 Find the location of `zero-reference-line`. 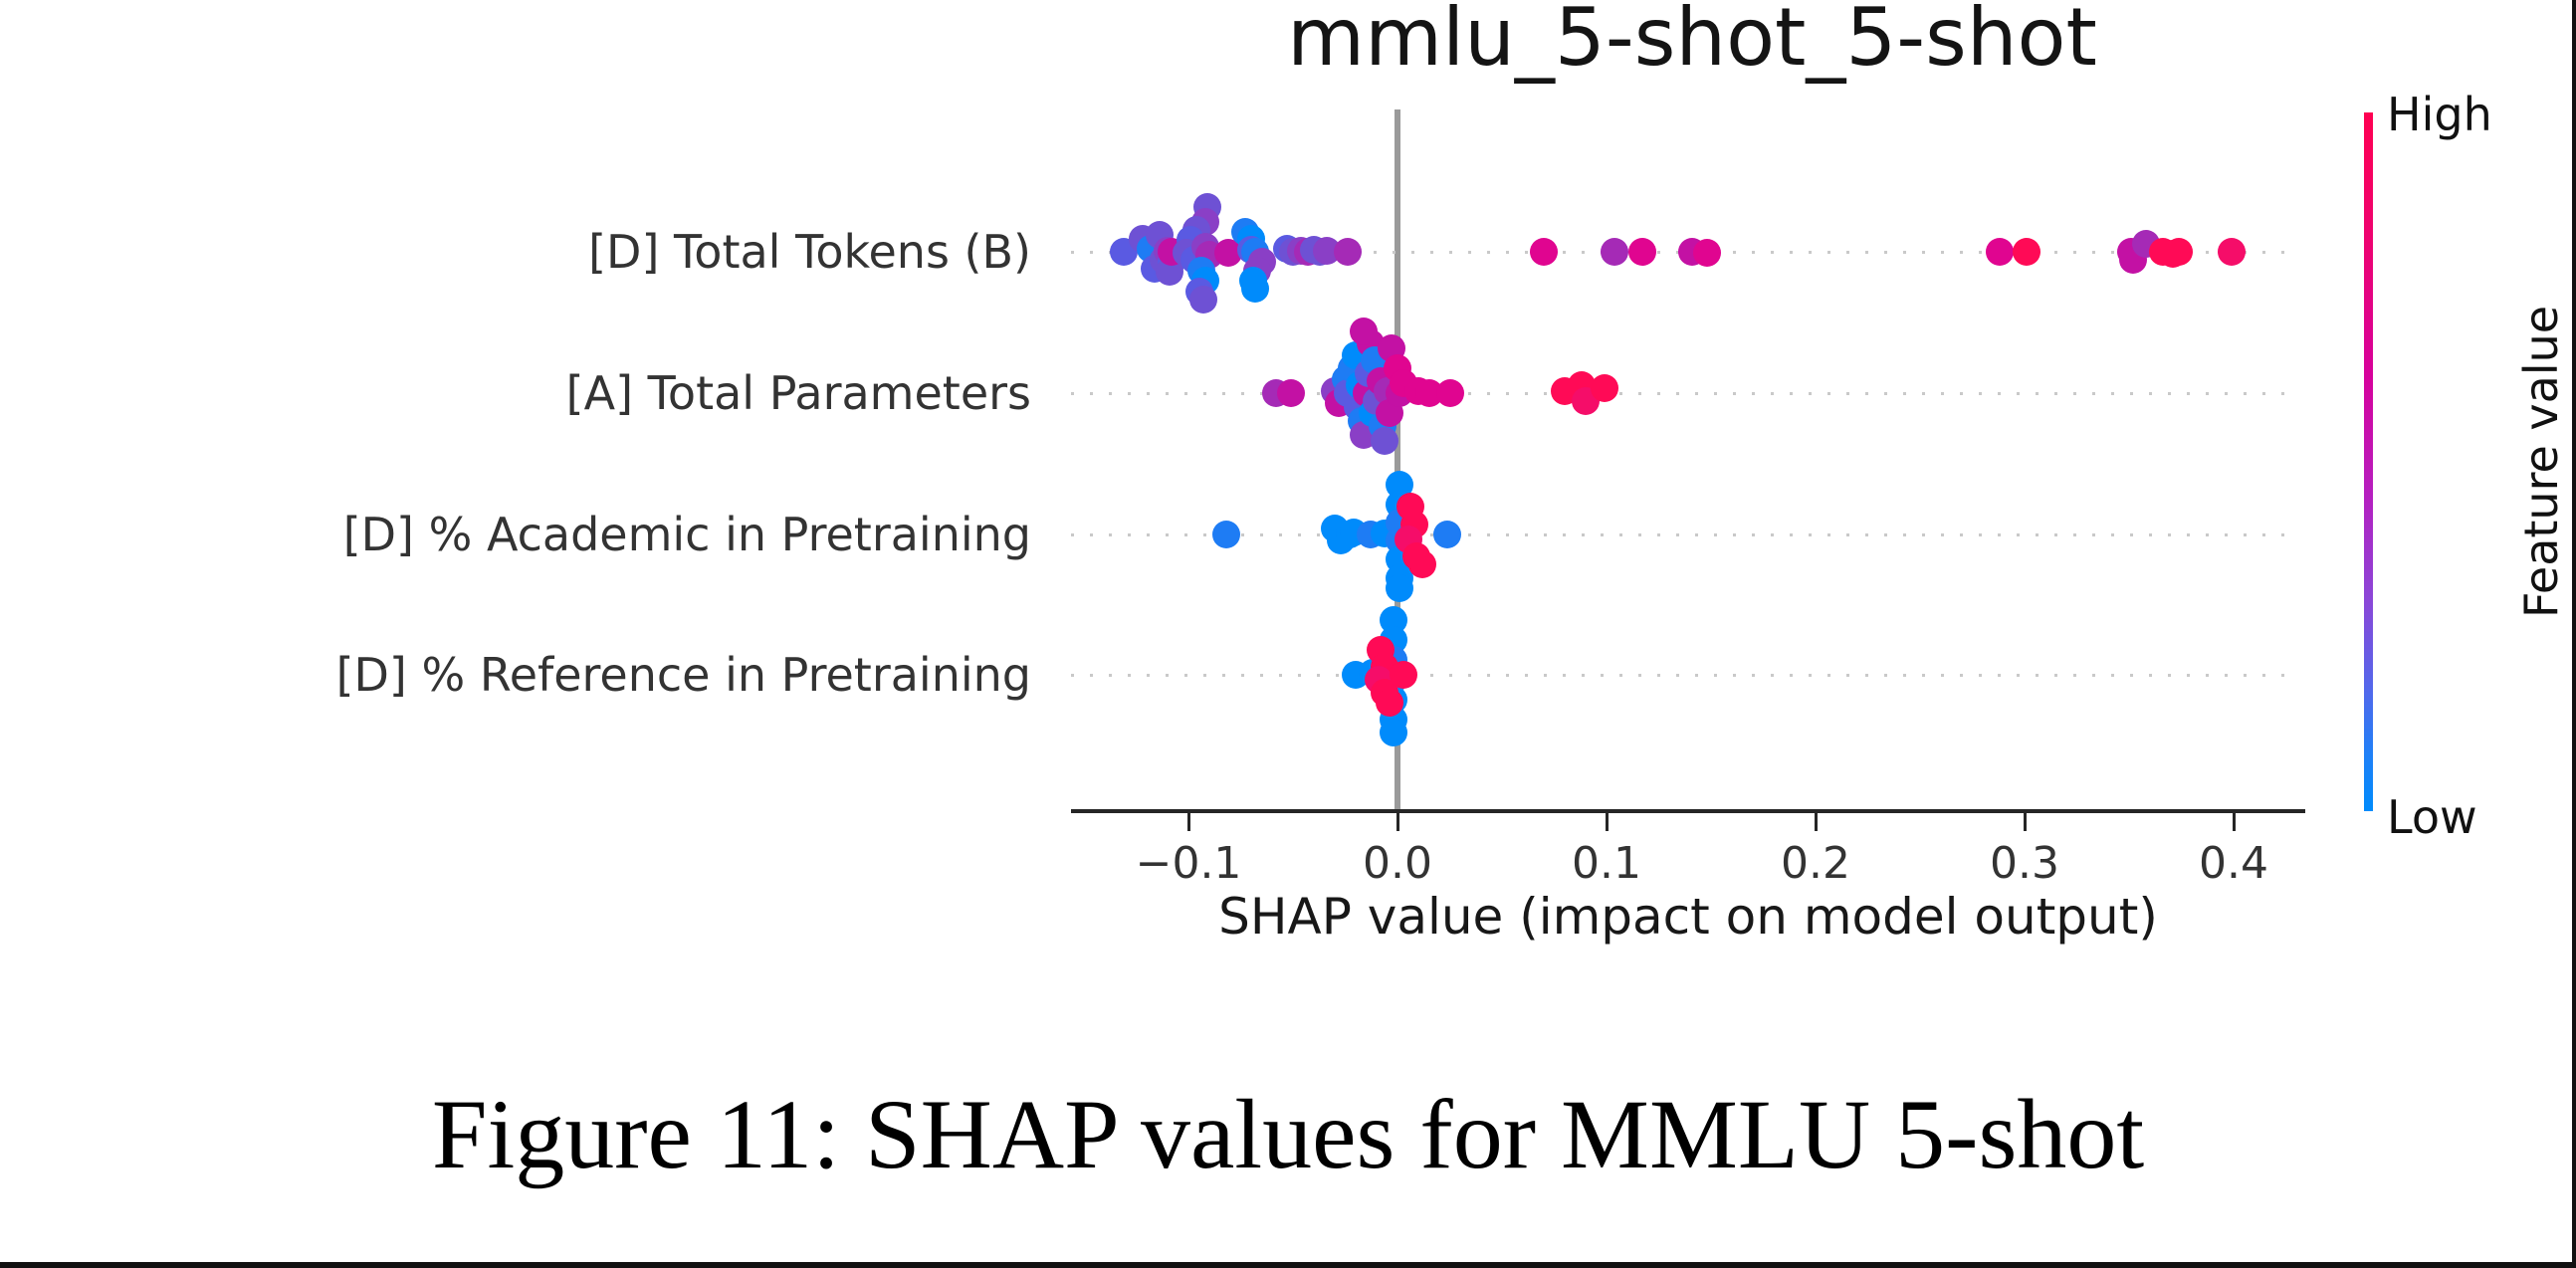

zero-reference-line is located at coordinates (1397, 460).